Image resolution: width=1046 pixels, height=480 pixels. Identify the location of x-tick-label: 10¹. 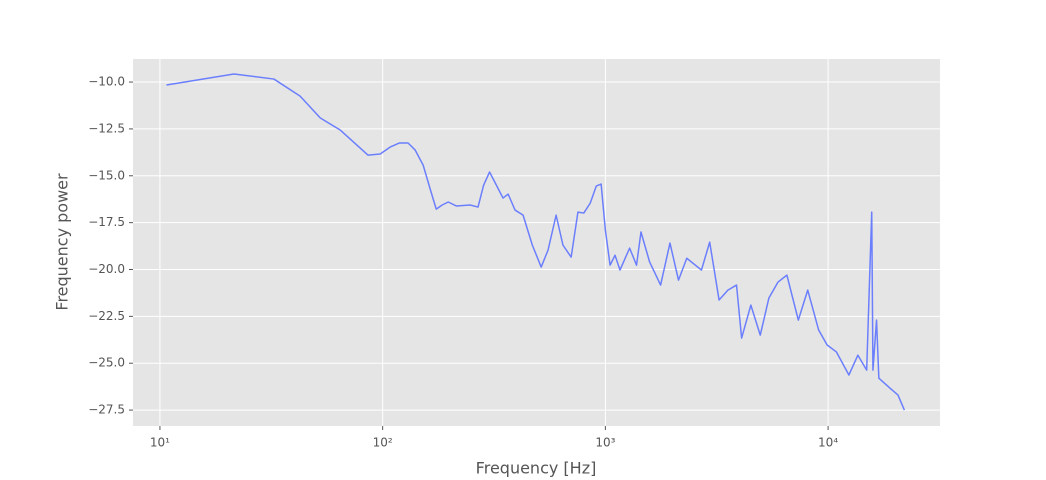
(160, 443).